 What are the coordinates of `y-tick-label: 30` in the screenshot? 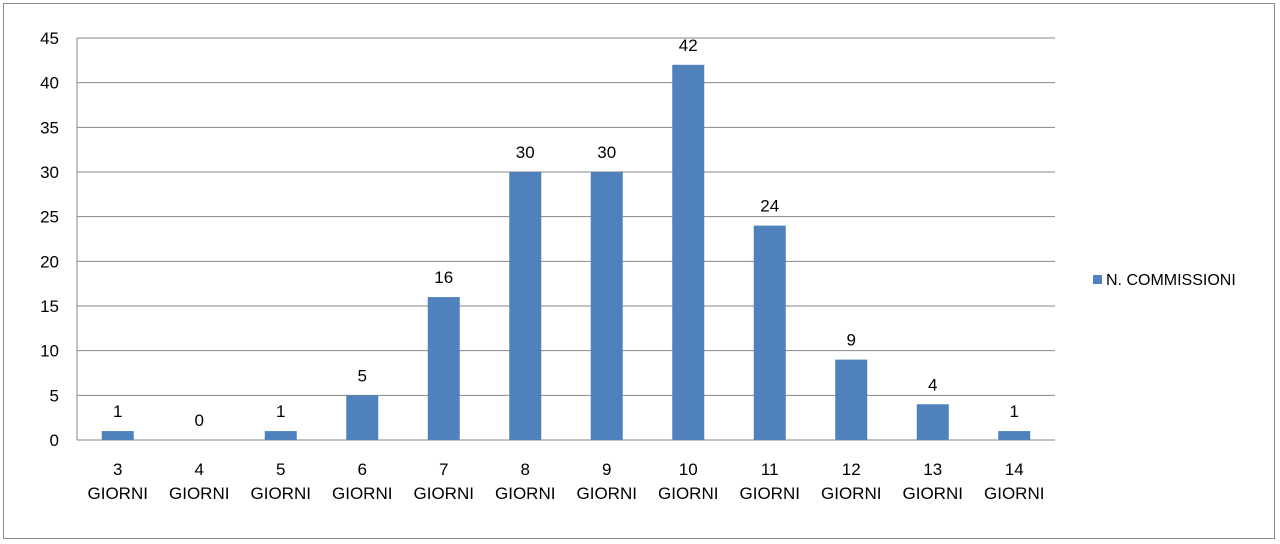 It's located at (49, 172).